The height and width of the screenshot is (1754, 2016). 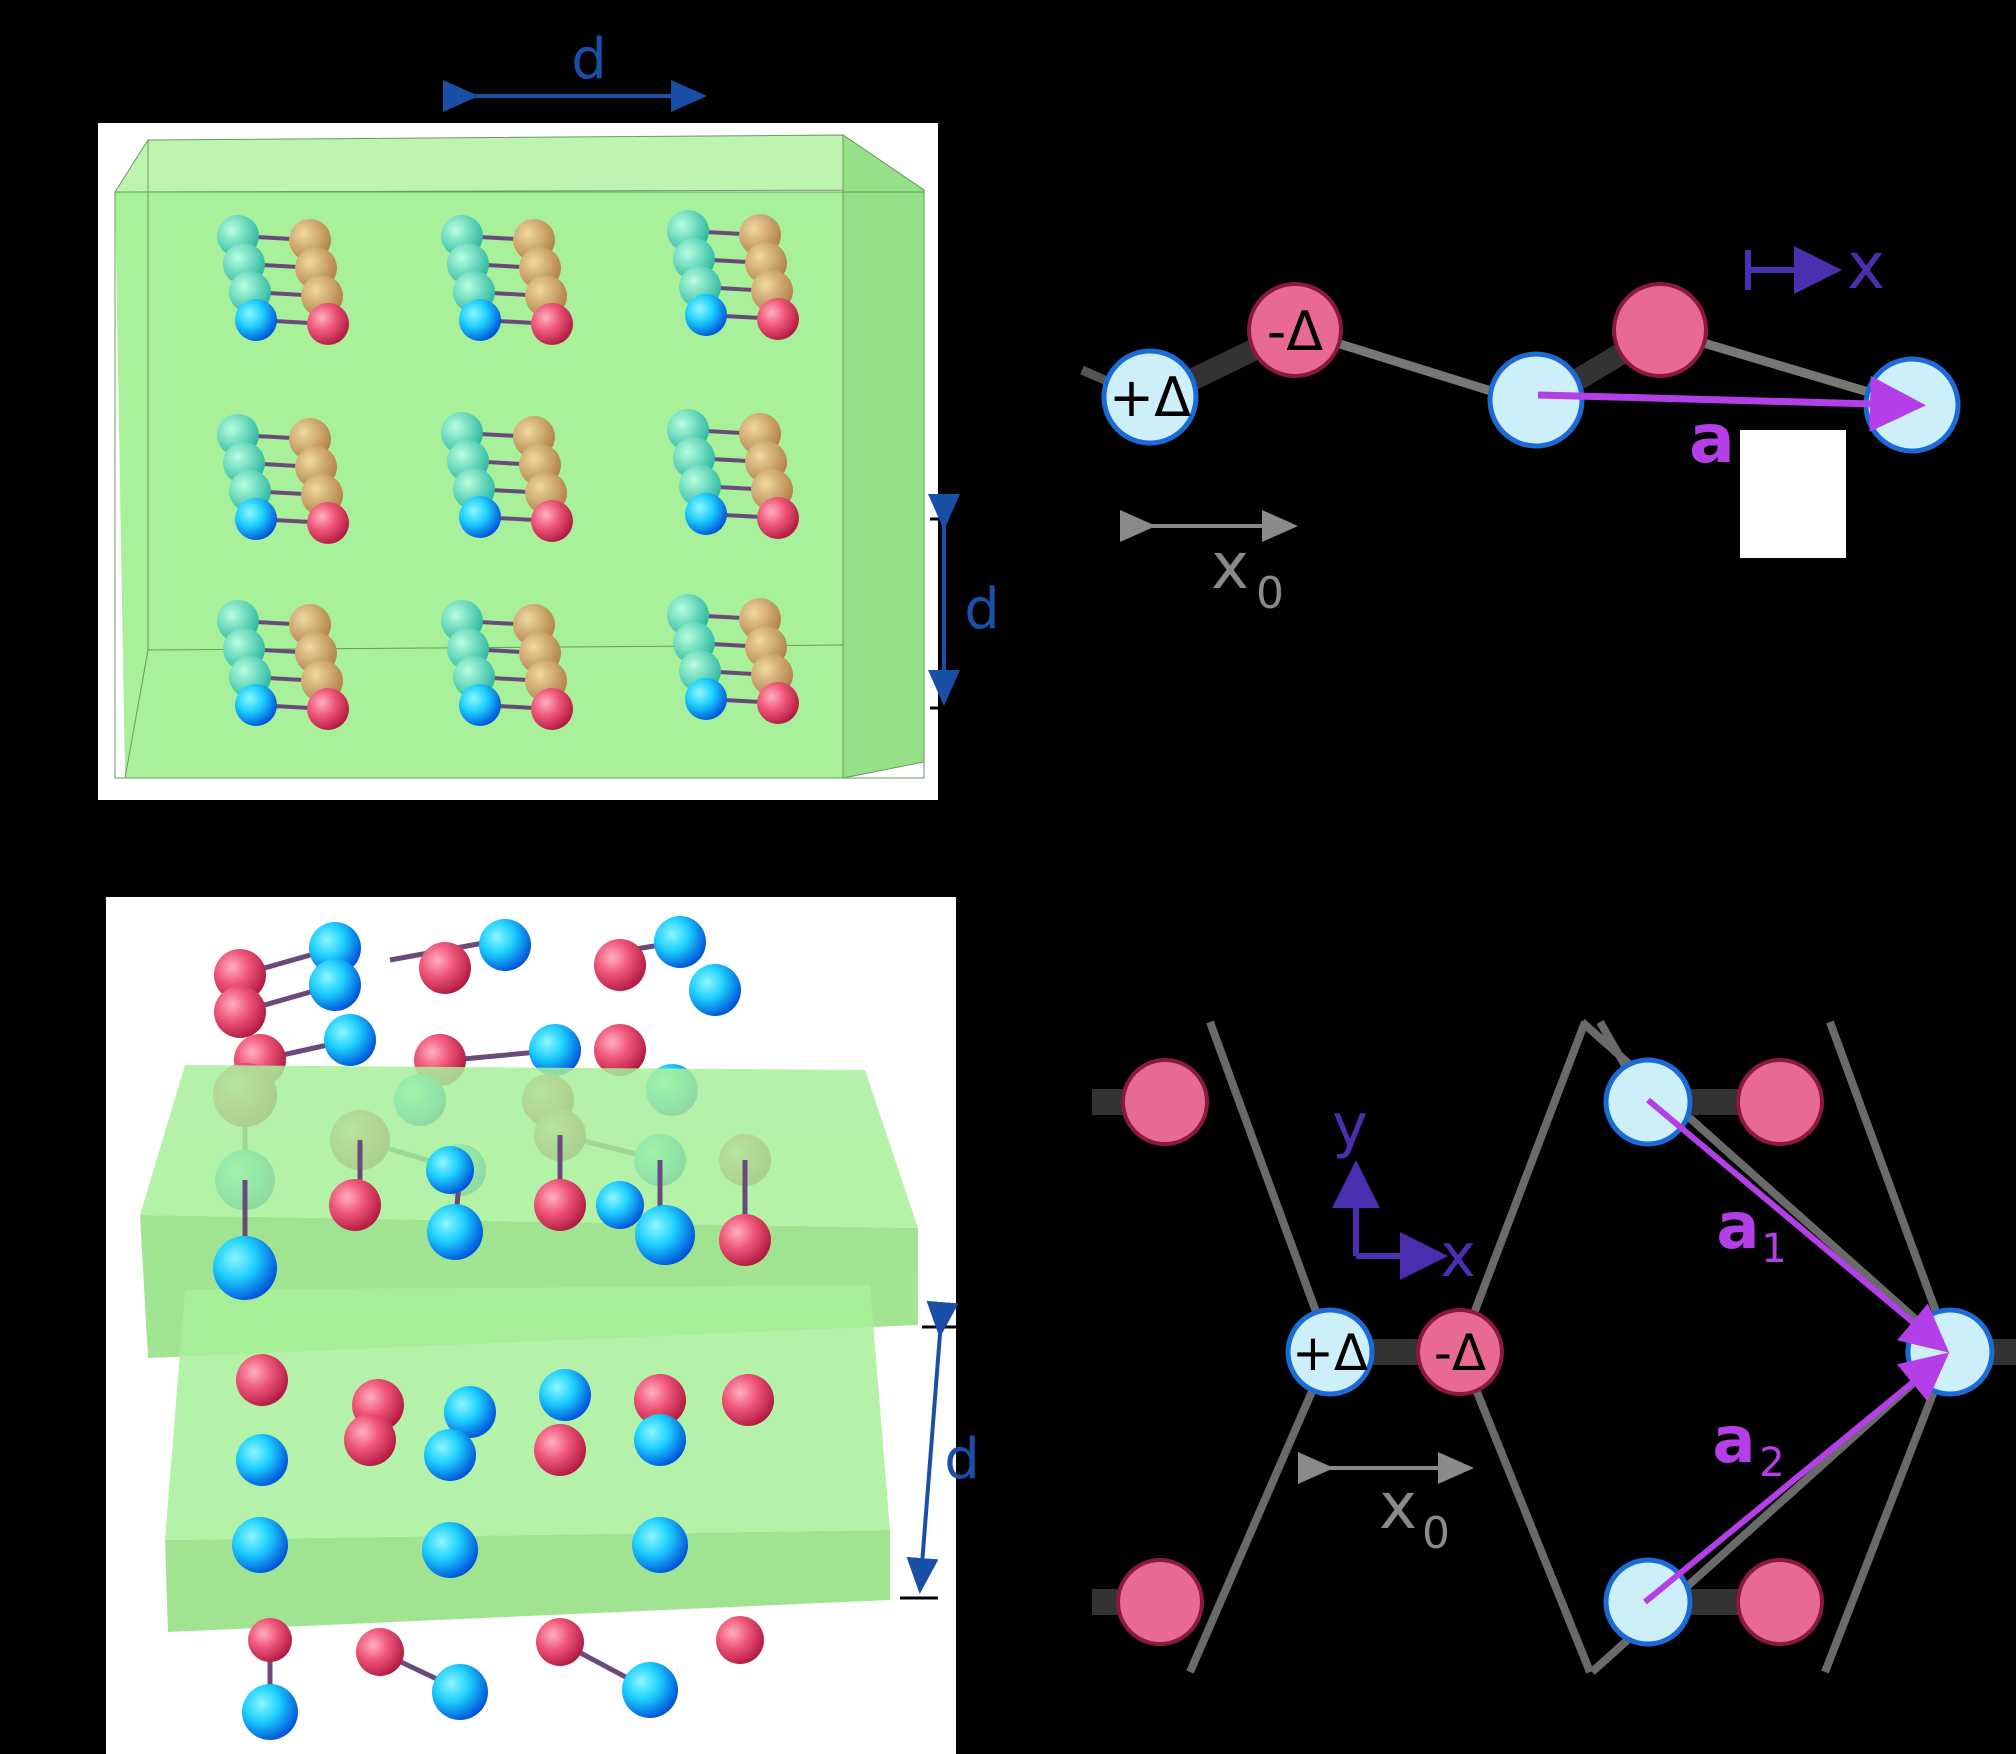 I want to click on br-site-pink-bl, so click(x=1160, y=1602).